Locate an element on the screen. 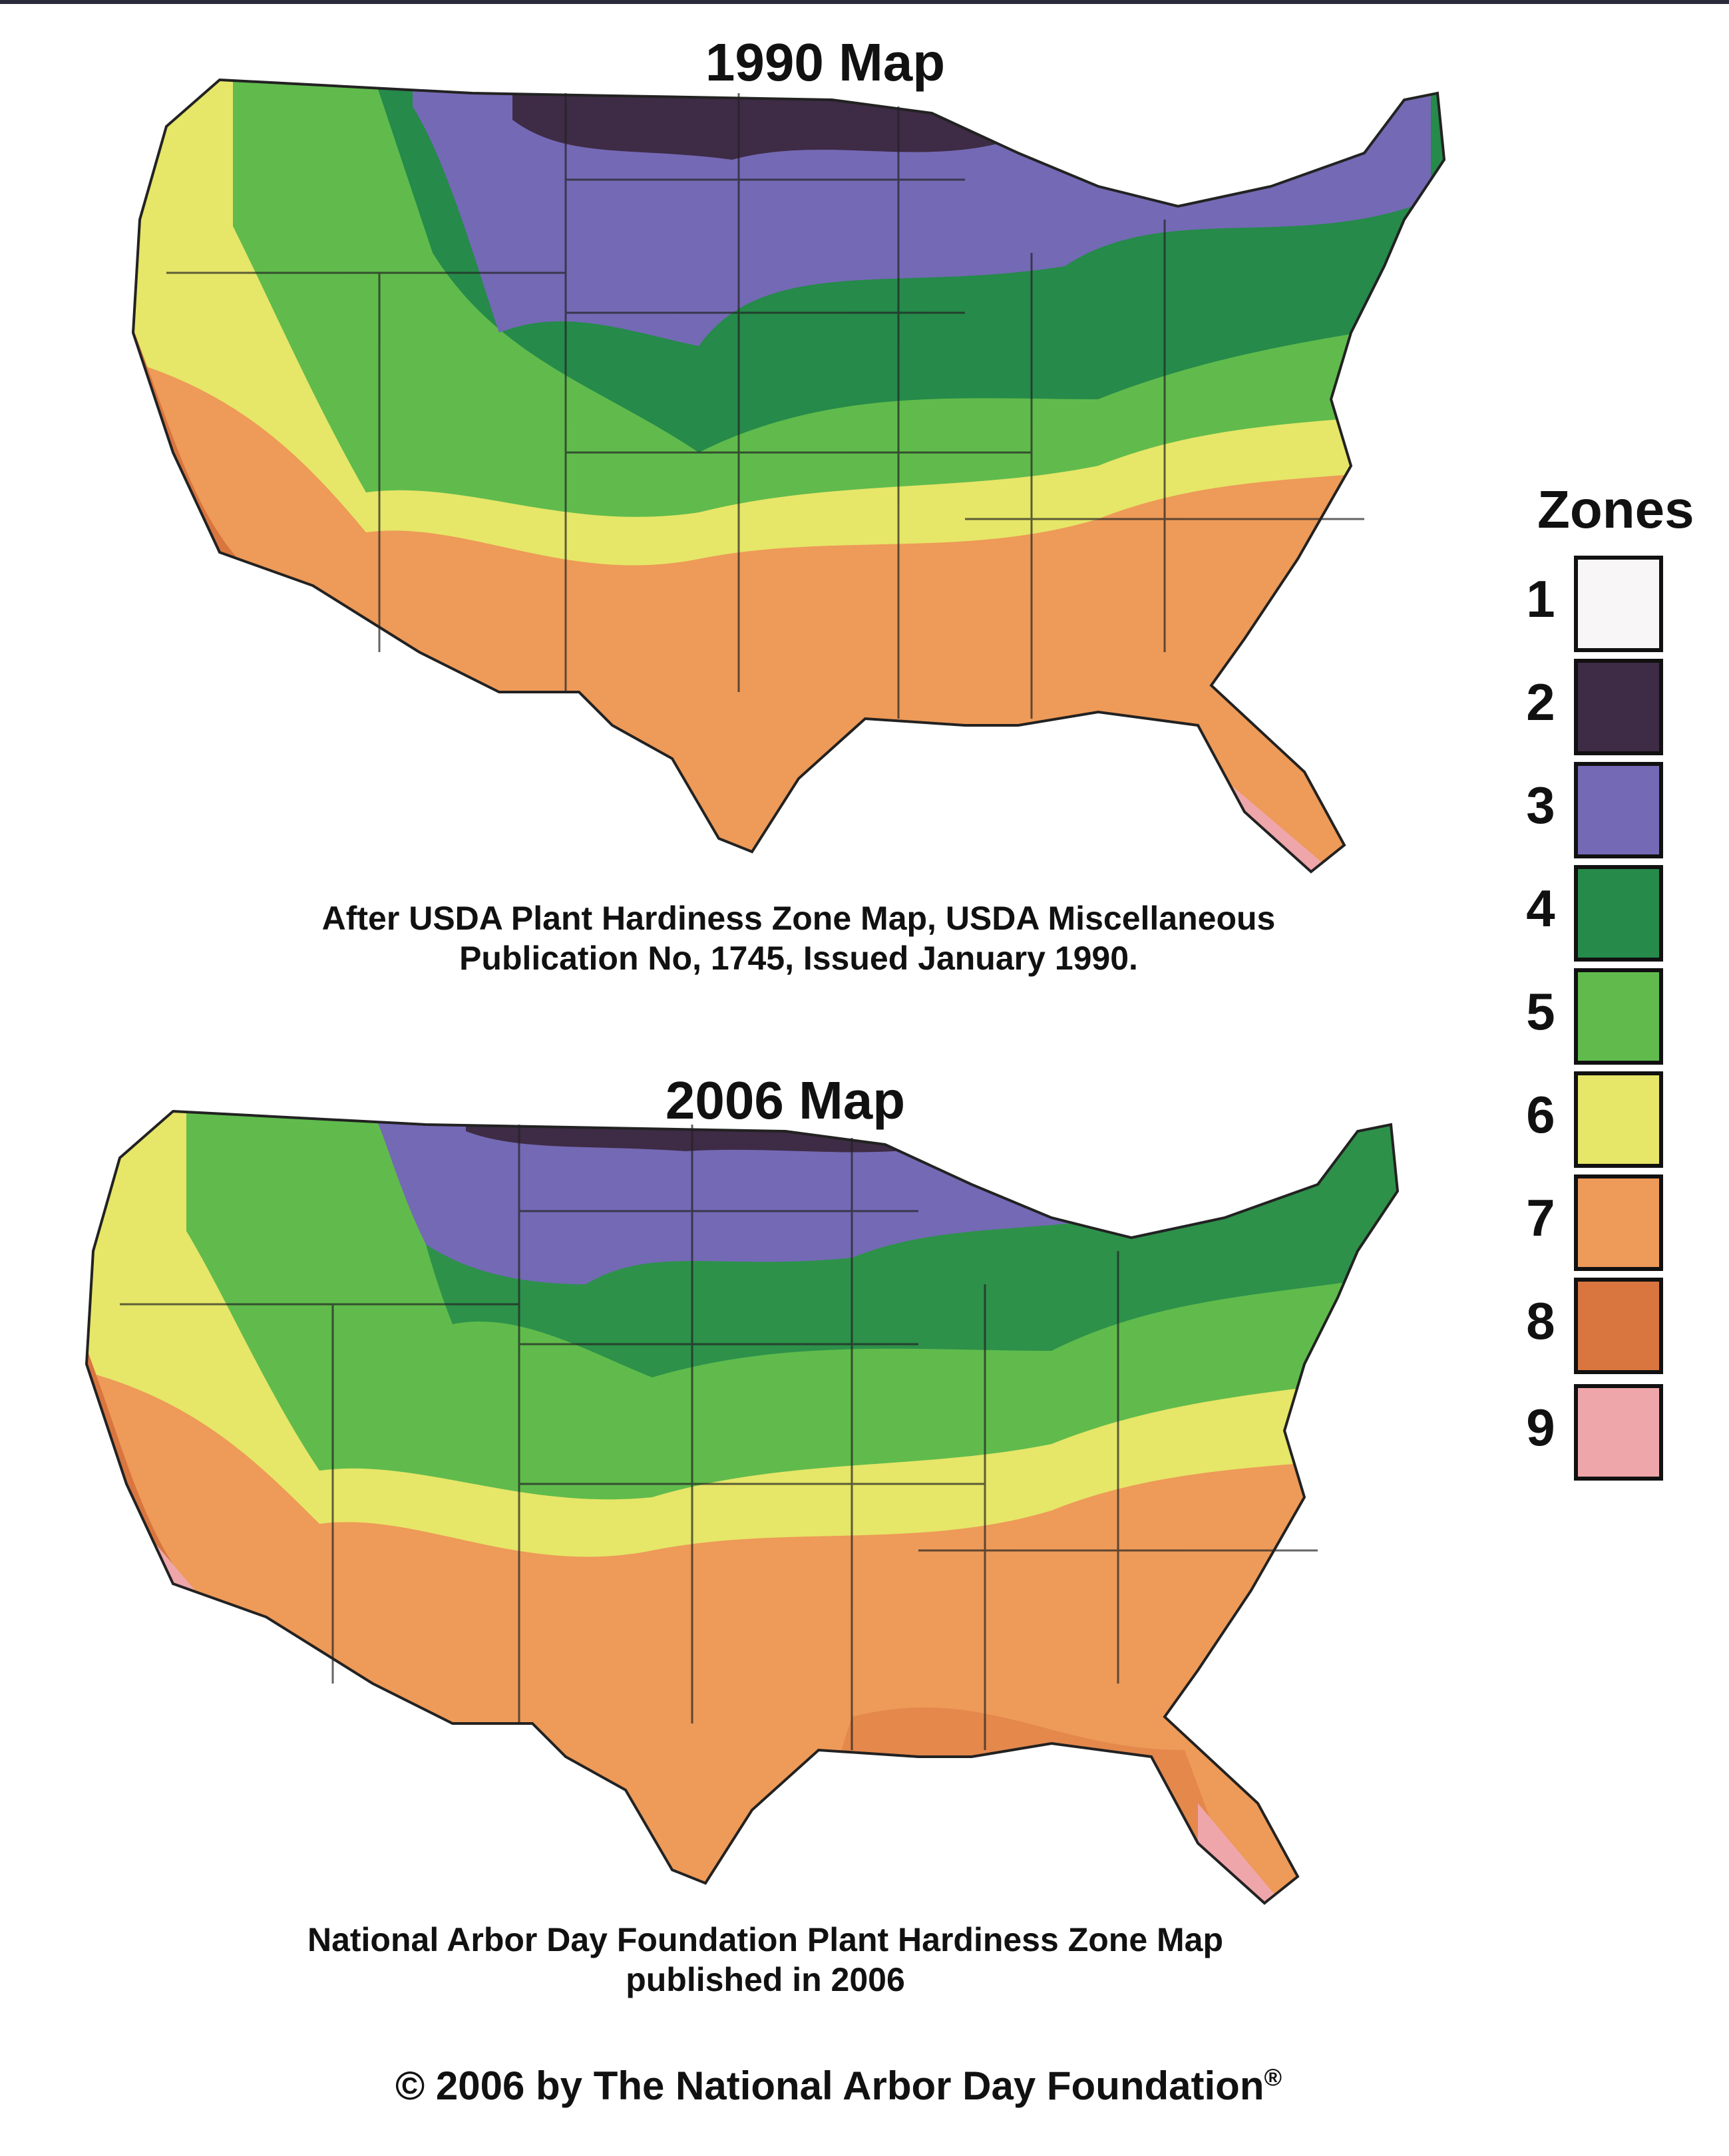  legend-item-zone-3: 3 is located at coordinates (1610, 810).